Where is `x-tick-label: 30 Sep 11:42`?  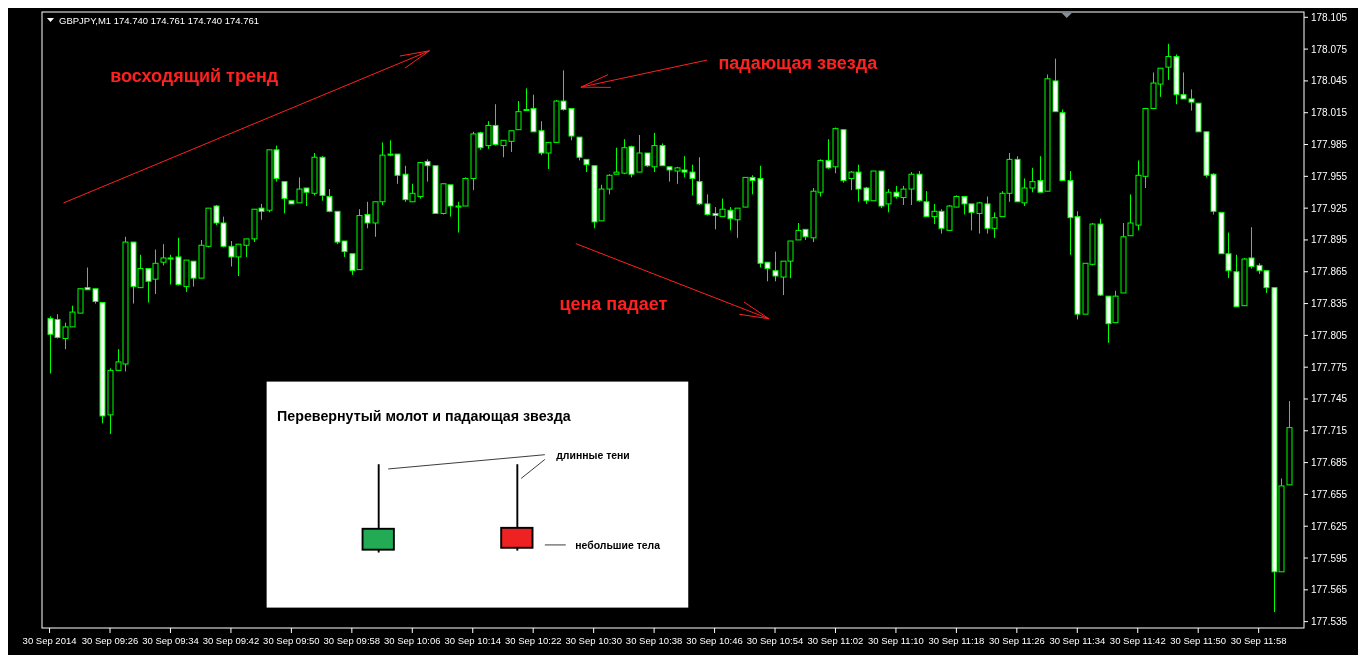
x-tick-label: 30 Sep 11:42 is located at coordinates (1137, 640).